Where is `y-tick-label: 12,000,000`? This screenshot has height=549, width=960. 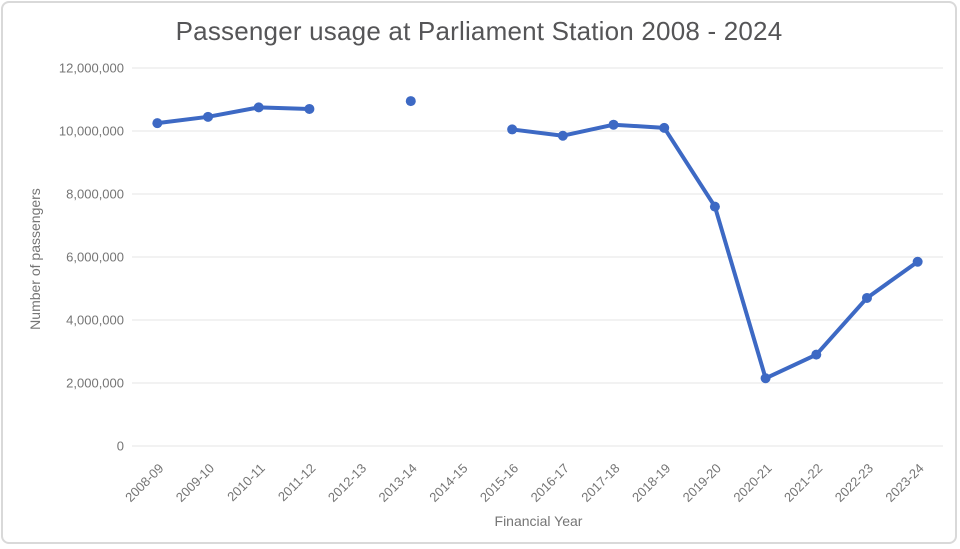
y-tick-label: 12,000,000 is located at coordinates (91, 68).